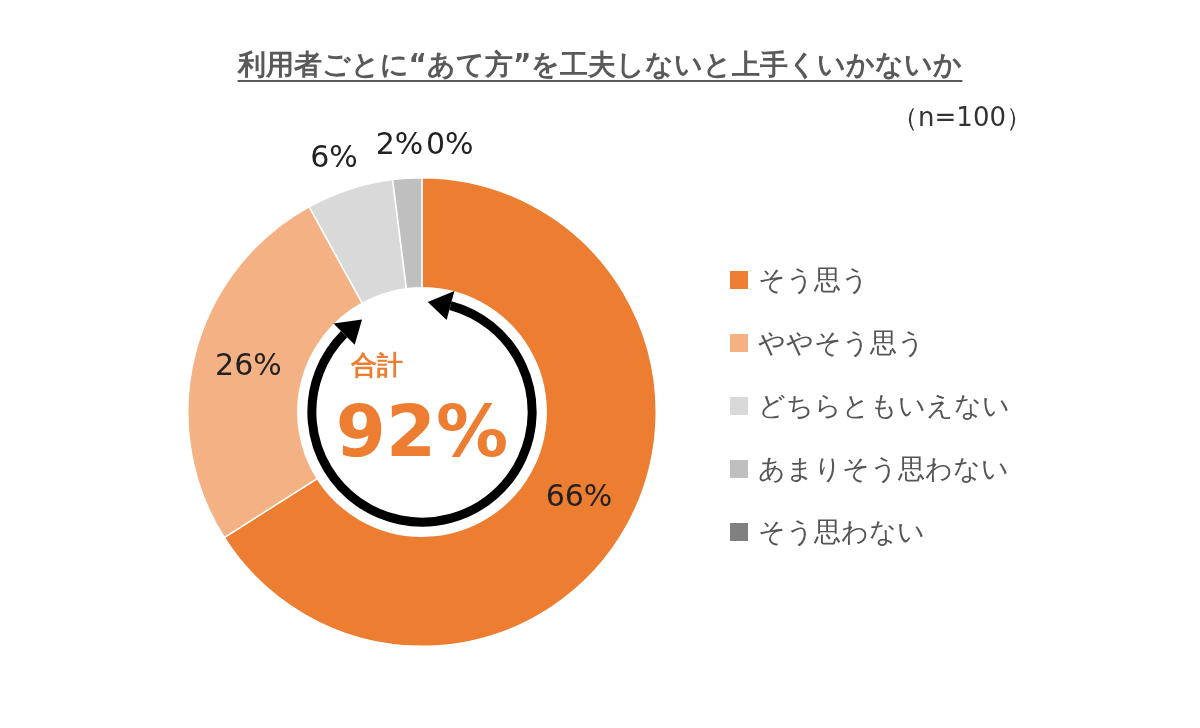 This screenshot has width=1200, height=728. What do you see at coordinates (841, 531) in the screenshot?
I see `legend-label: そう思わない` at bounding box center [841, 531].